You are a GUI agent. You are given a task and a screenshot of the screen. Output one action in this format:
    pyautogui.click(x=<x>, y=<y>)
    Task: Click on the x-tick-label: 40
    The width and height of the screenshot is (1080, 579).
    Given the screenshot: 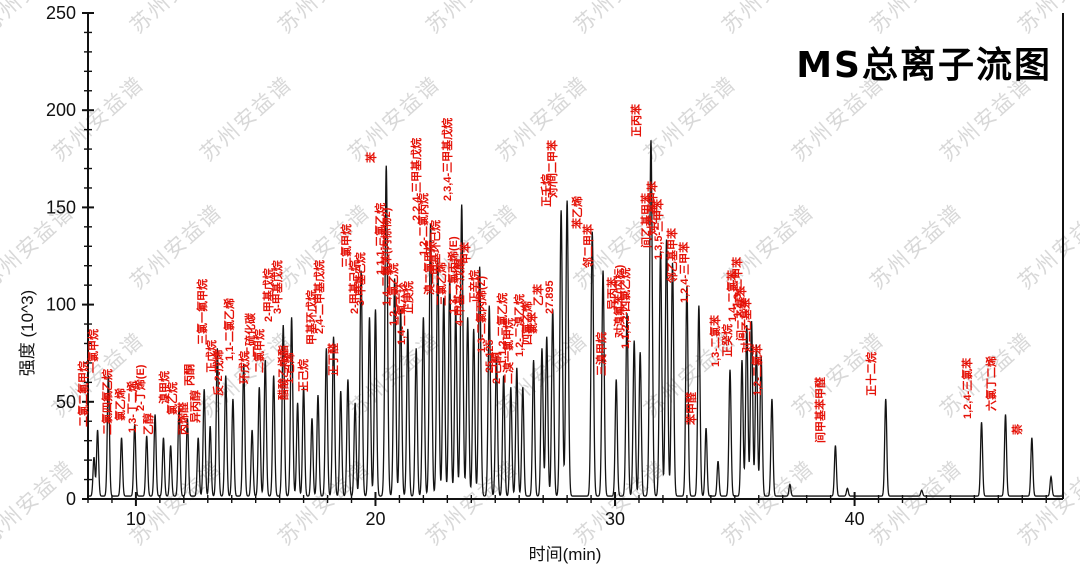 What is the action you would take?
    pyautogui.click(x=855, y=519)
    